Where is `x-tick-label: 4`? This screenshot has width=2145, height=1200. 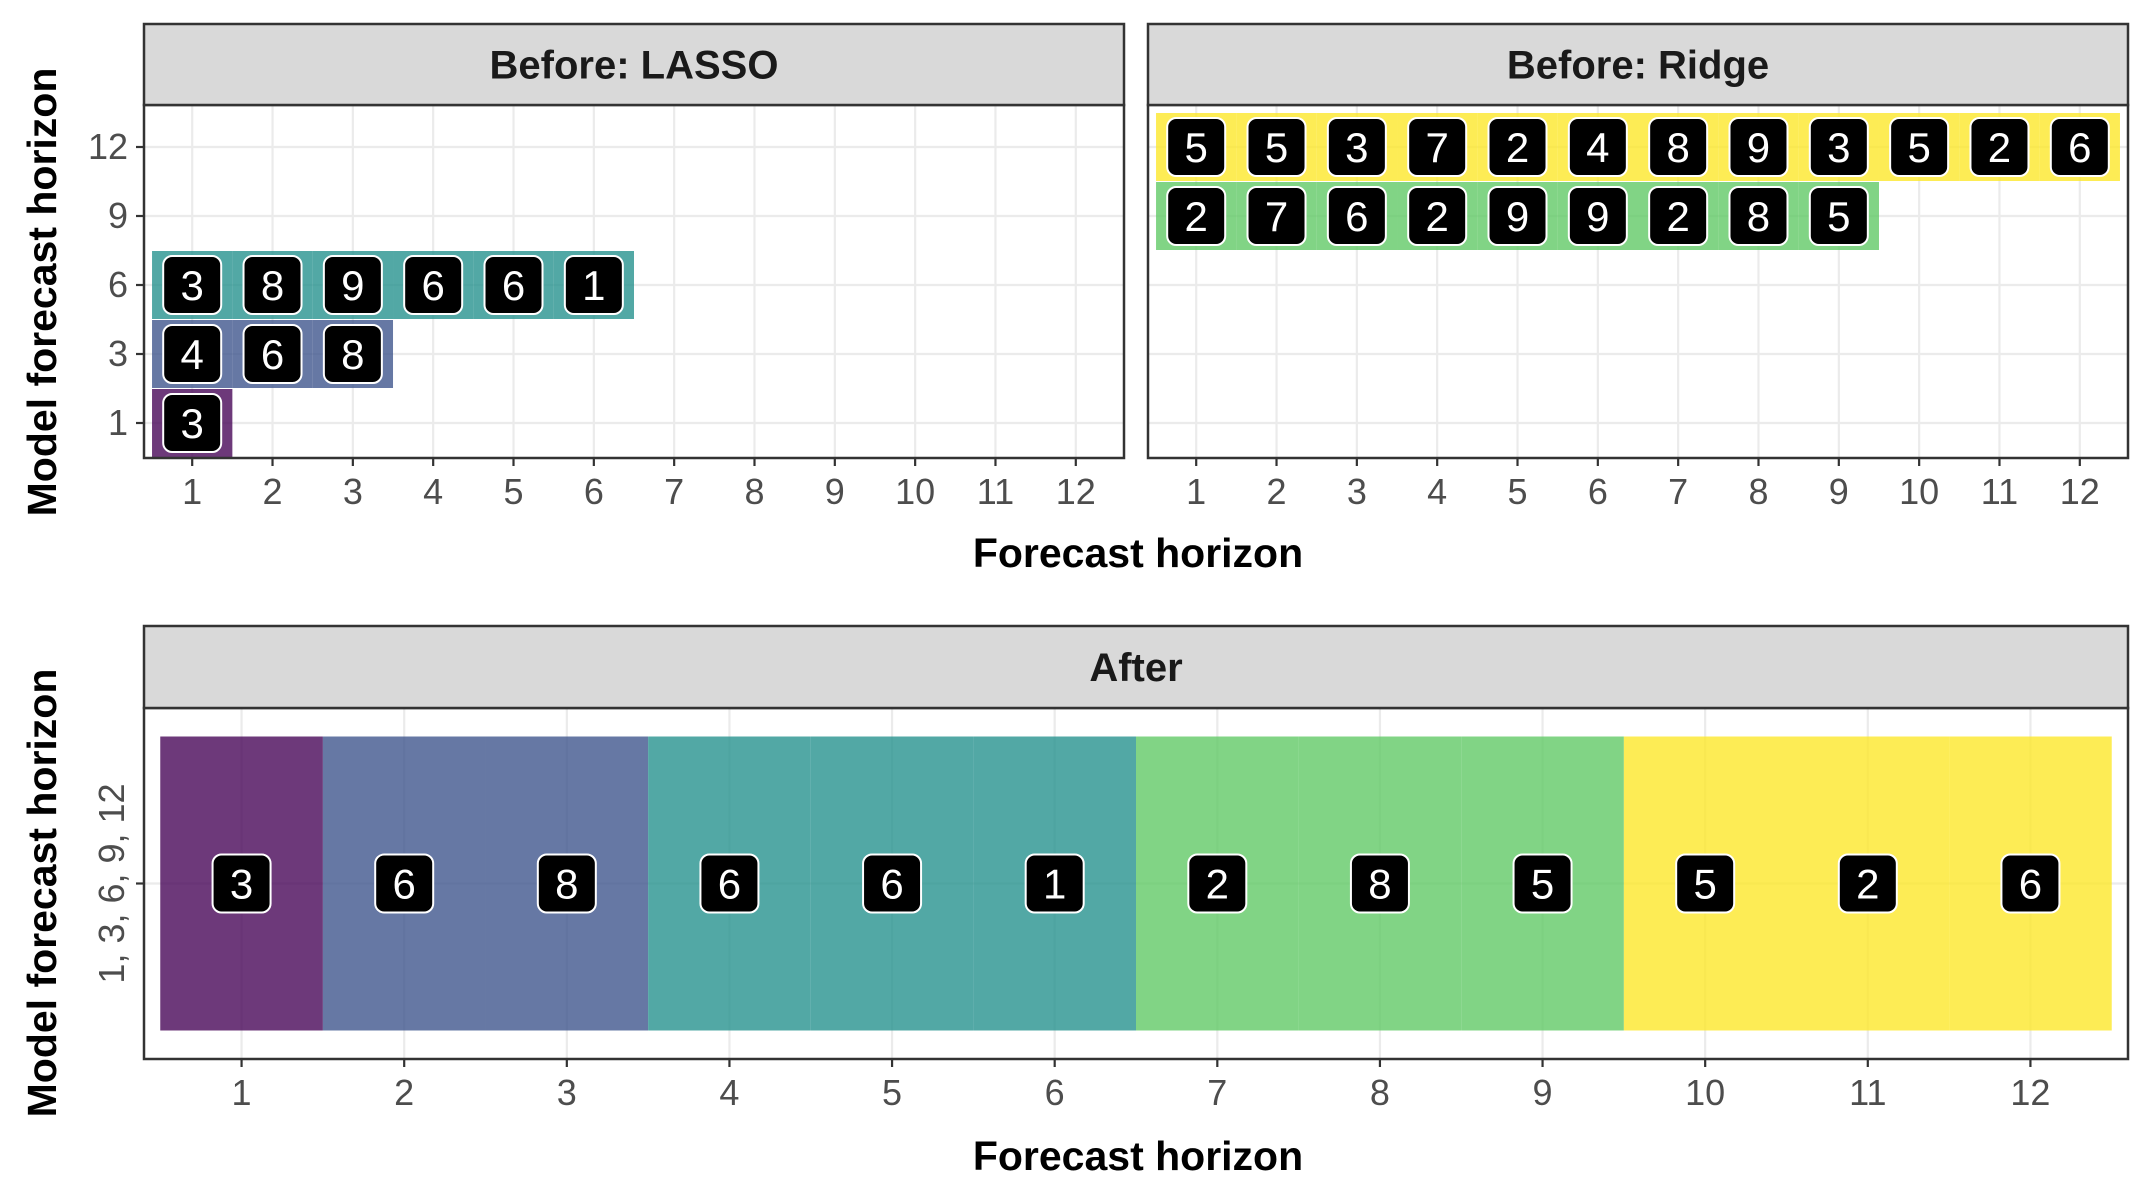 x-tick-label: 4 is located at coordinates (729, 1092).